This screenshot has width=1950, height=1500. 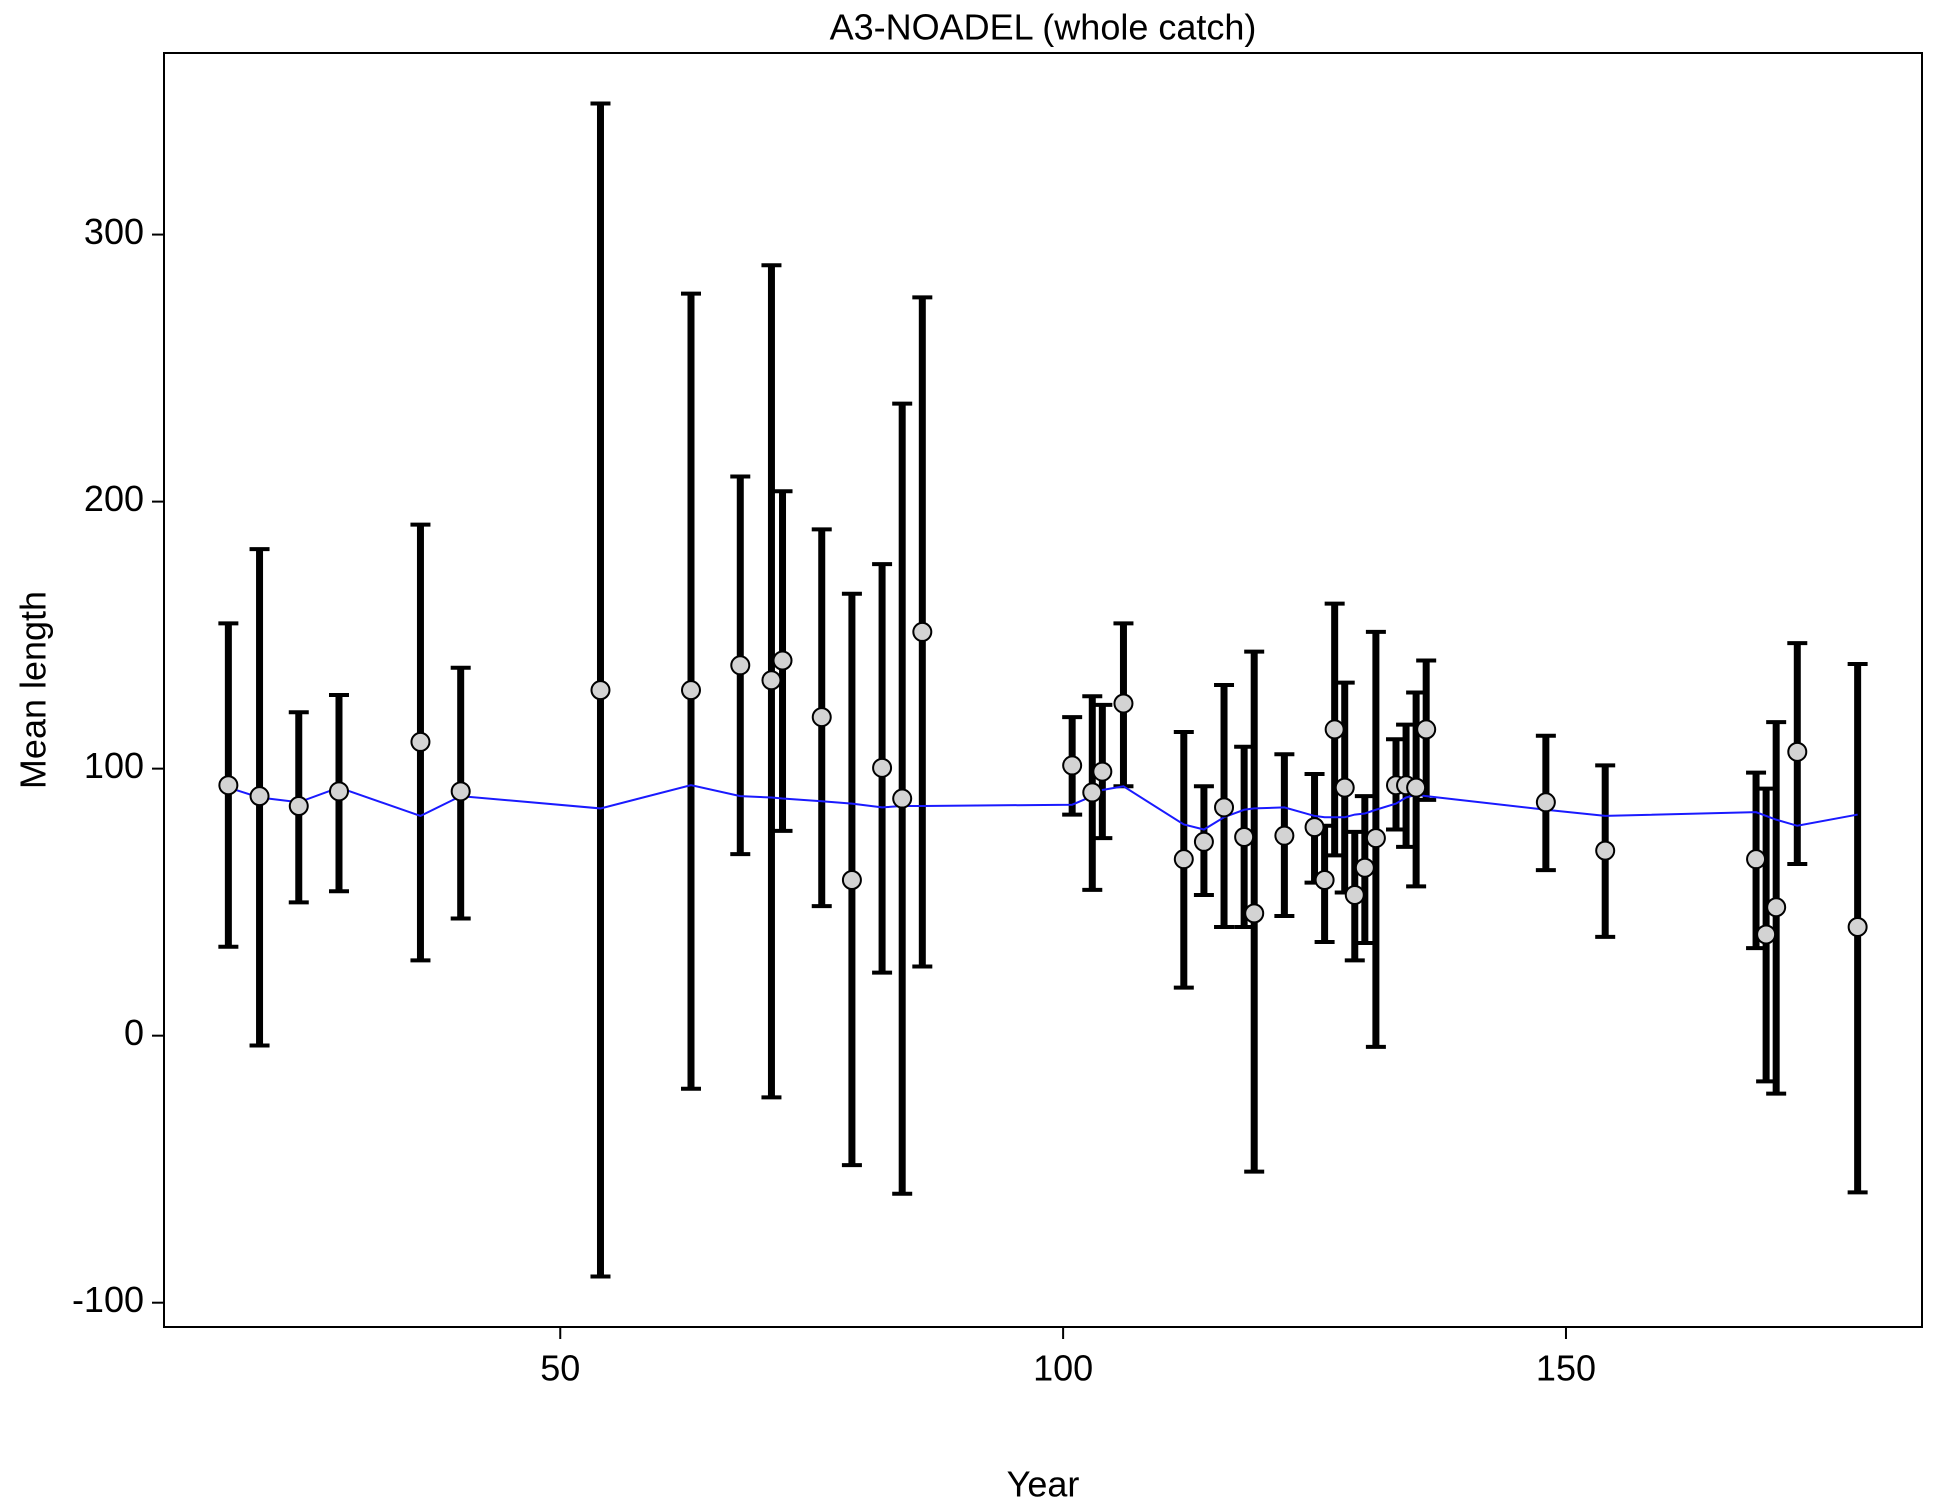 What do you see at coordinates (1043, 807) in the screenshot?
I see `fit-line` at bounding box center [1043, 807].